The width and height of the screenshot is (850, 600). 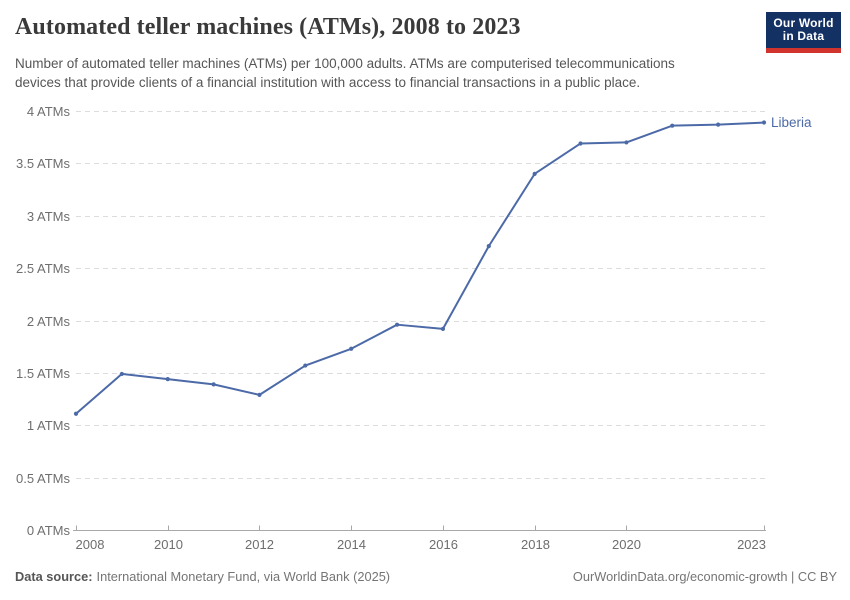 What do you see at coordinates (443, 544) in the screenshot?
I see `x-tick-label: 2016` at bounding box center [443, 544].